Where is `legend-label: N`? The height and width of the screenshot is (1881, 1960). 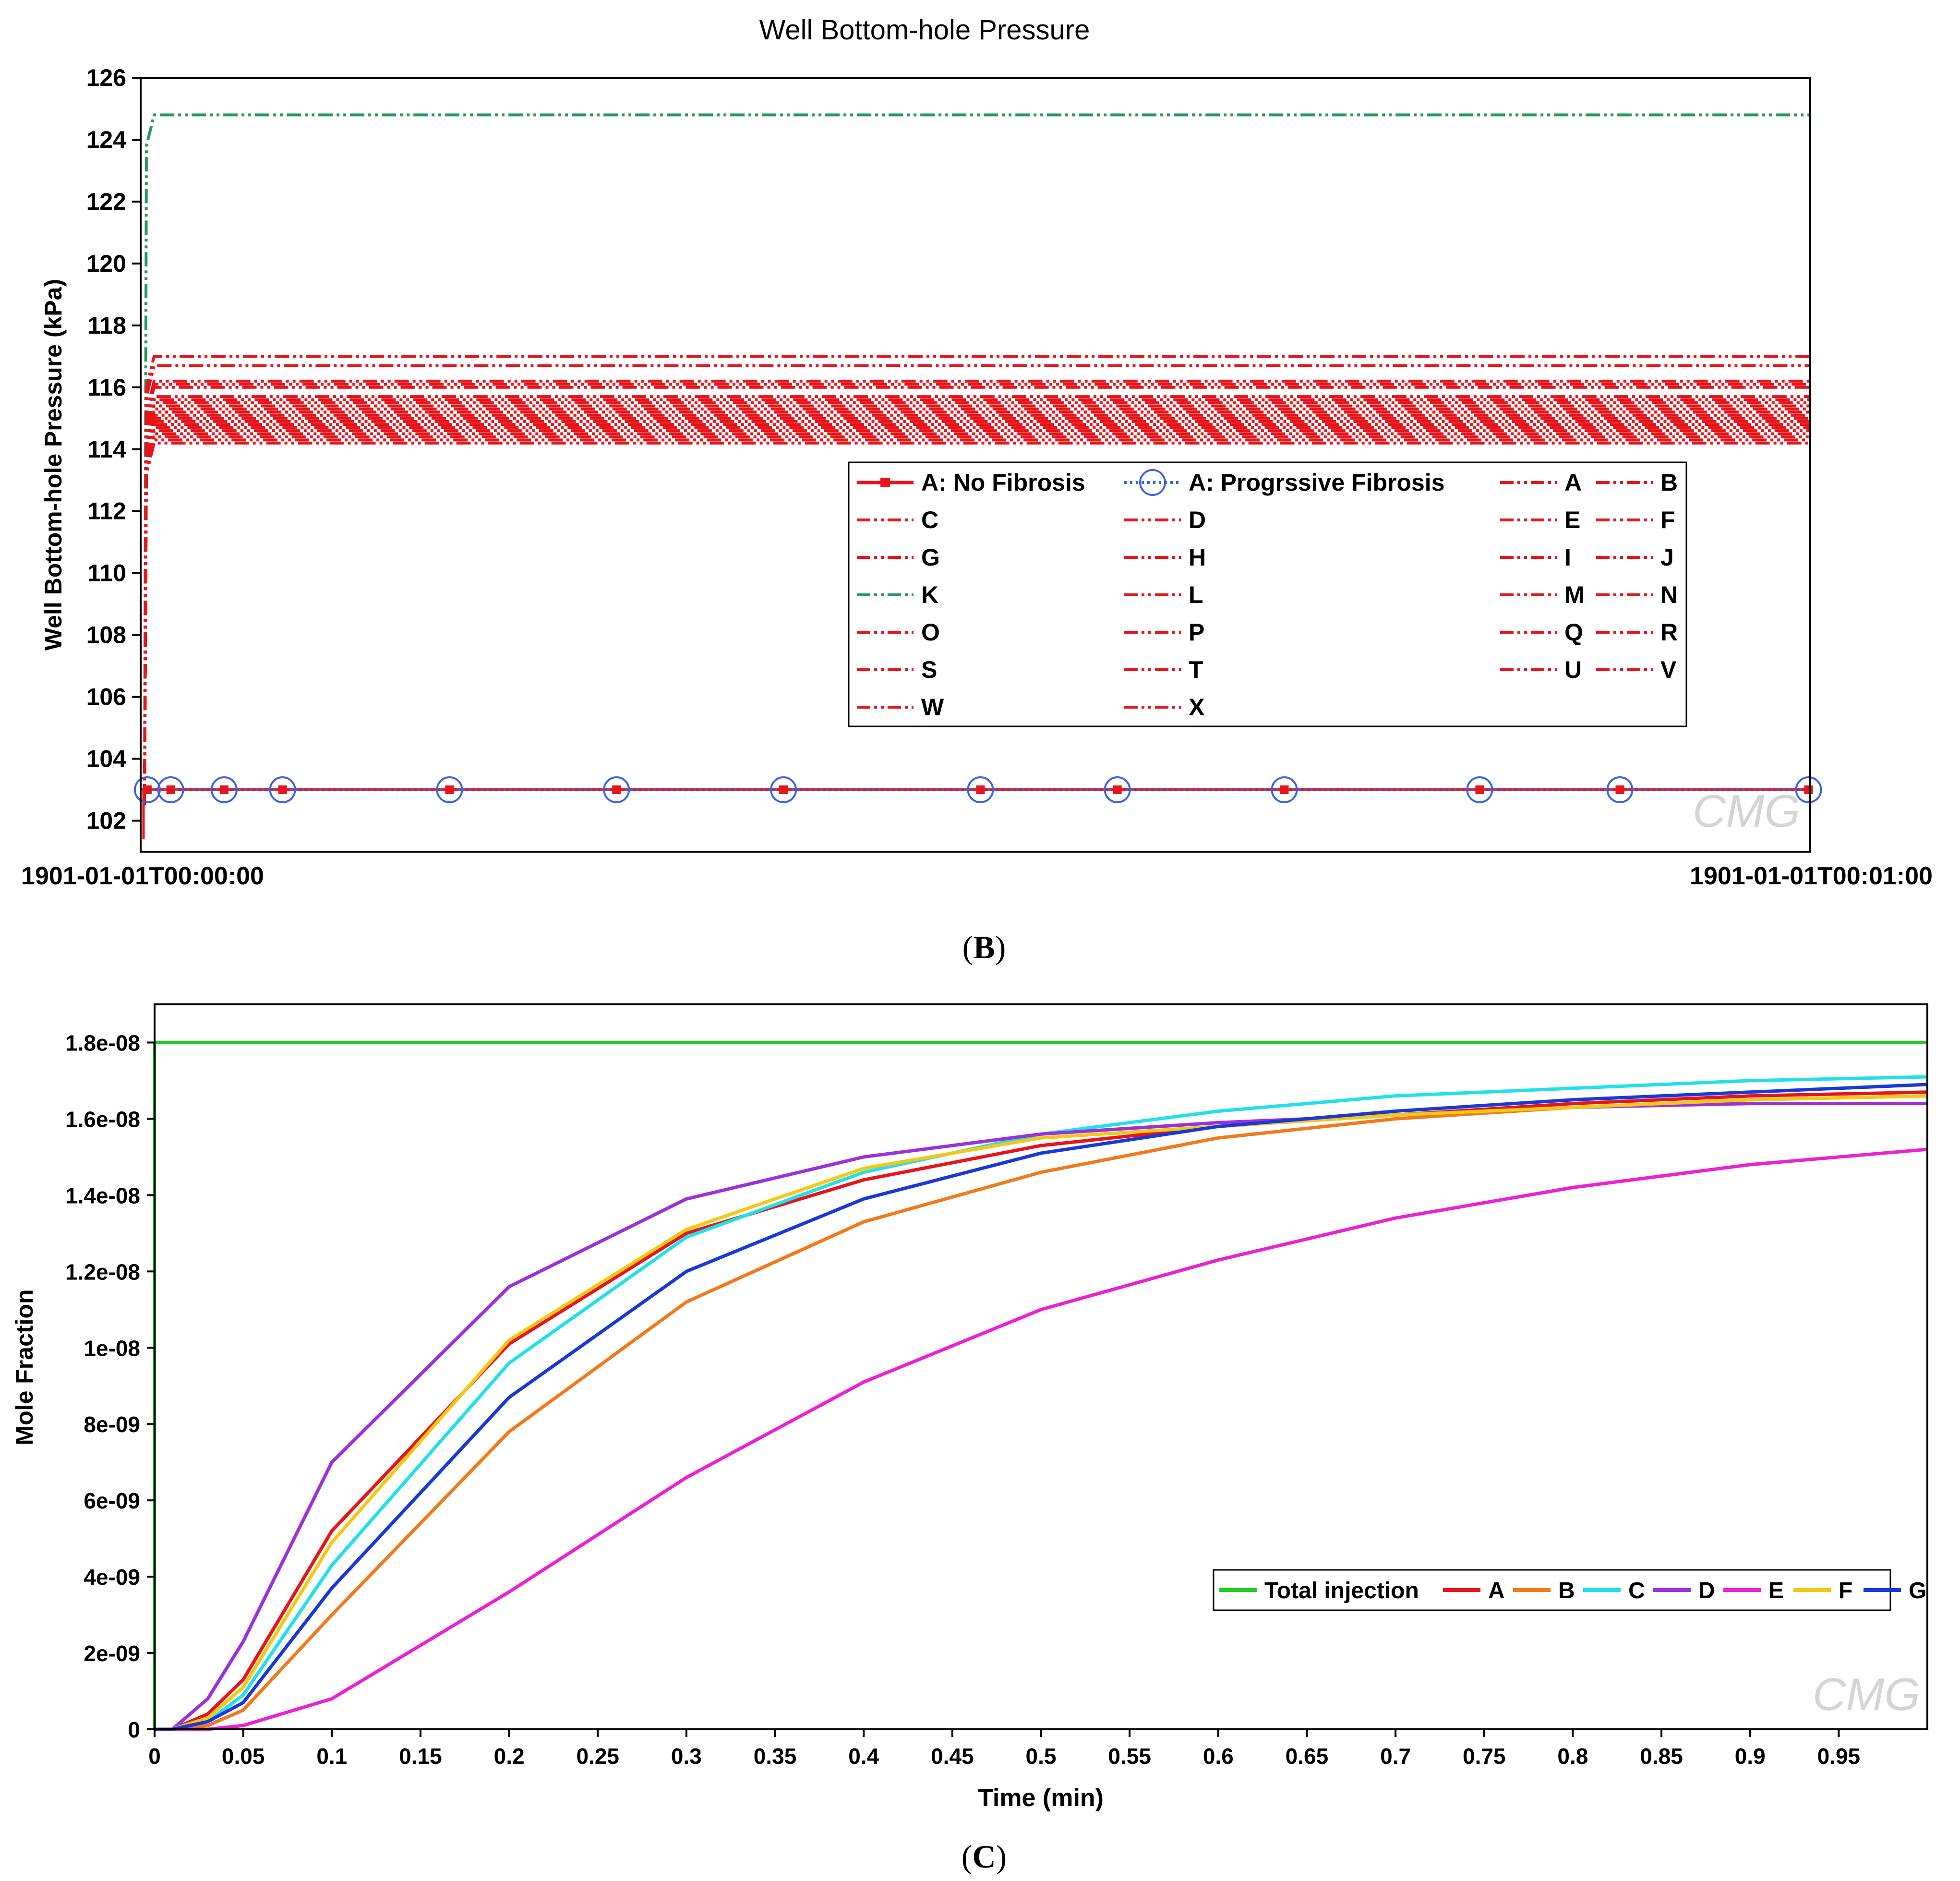
legend-label: N is located at coordinates (1669, 595).